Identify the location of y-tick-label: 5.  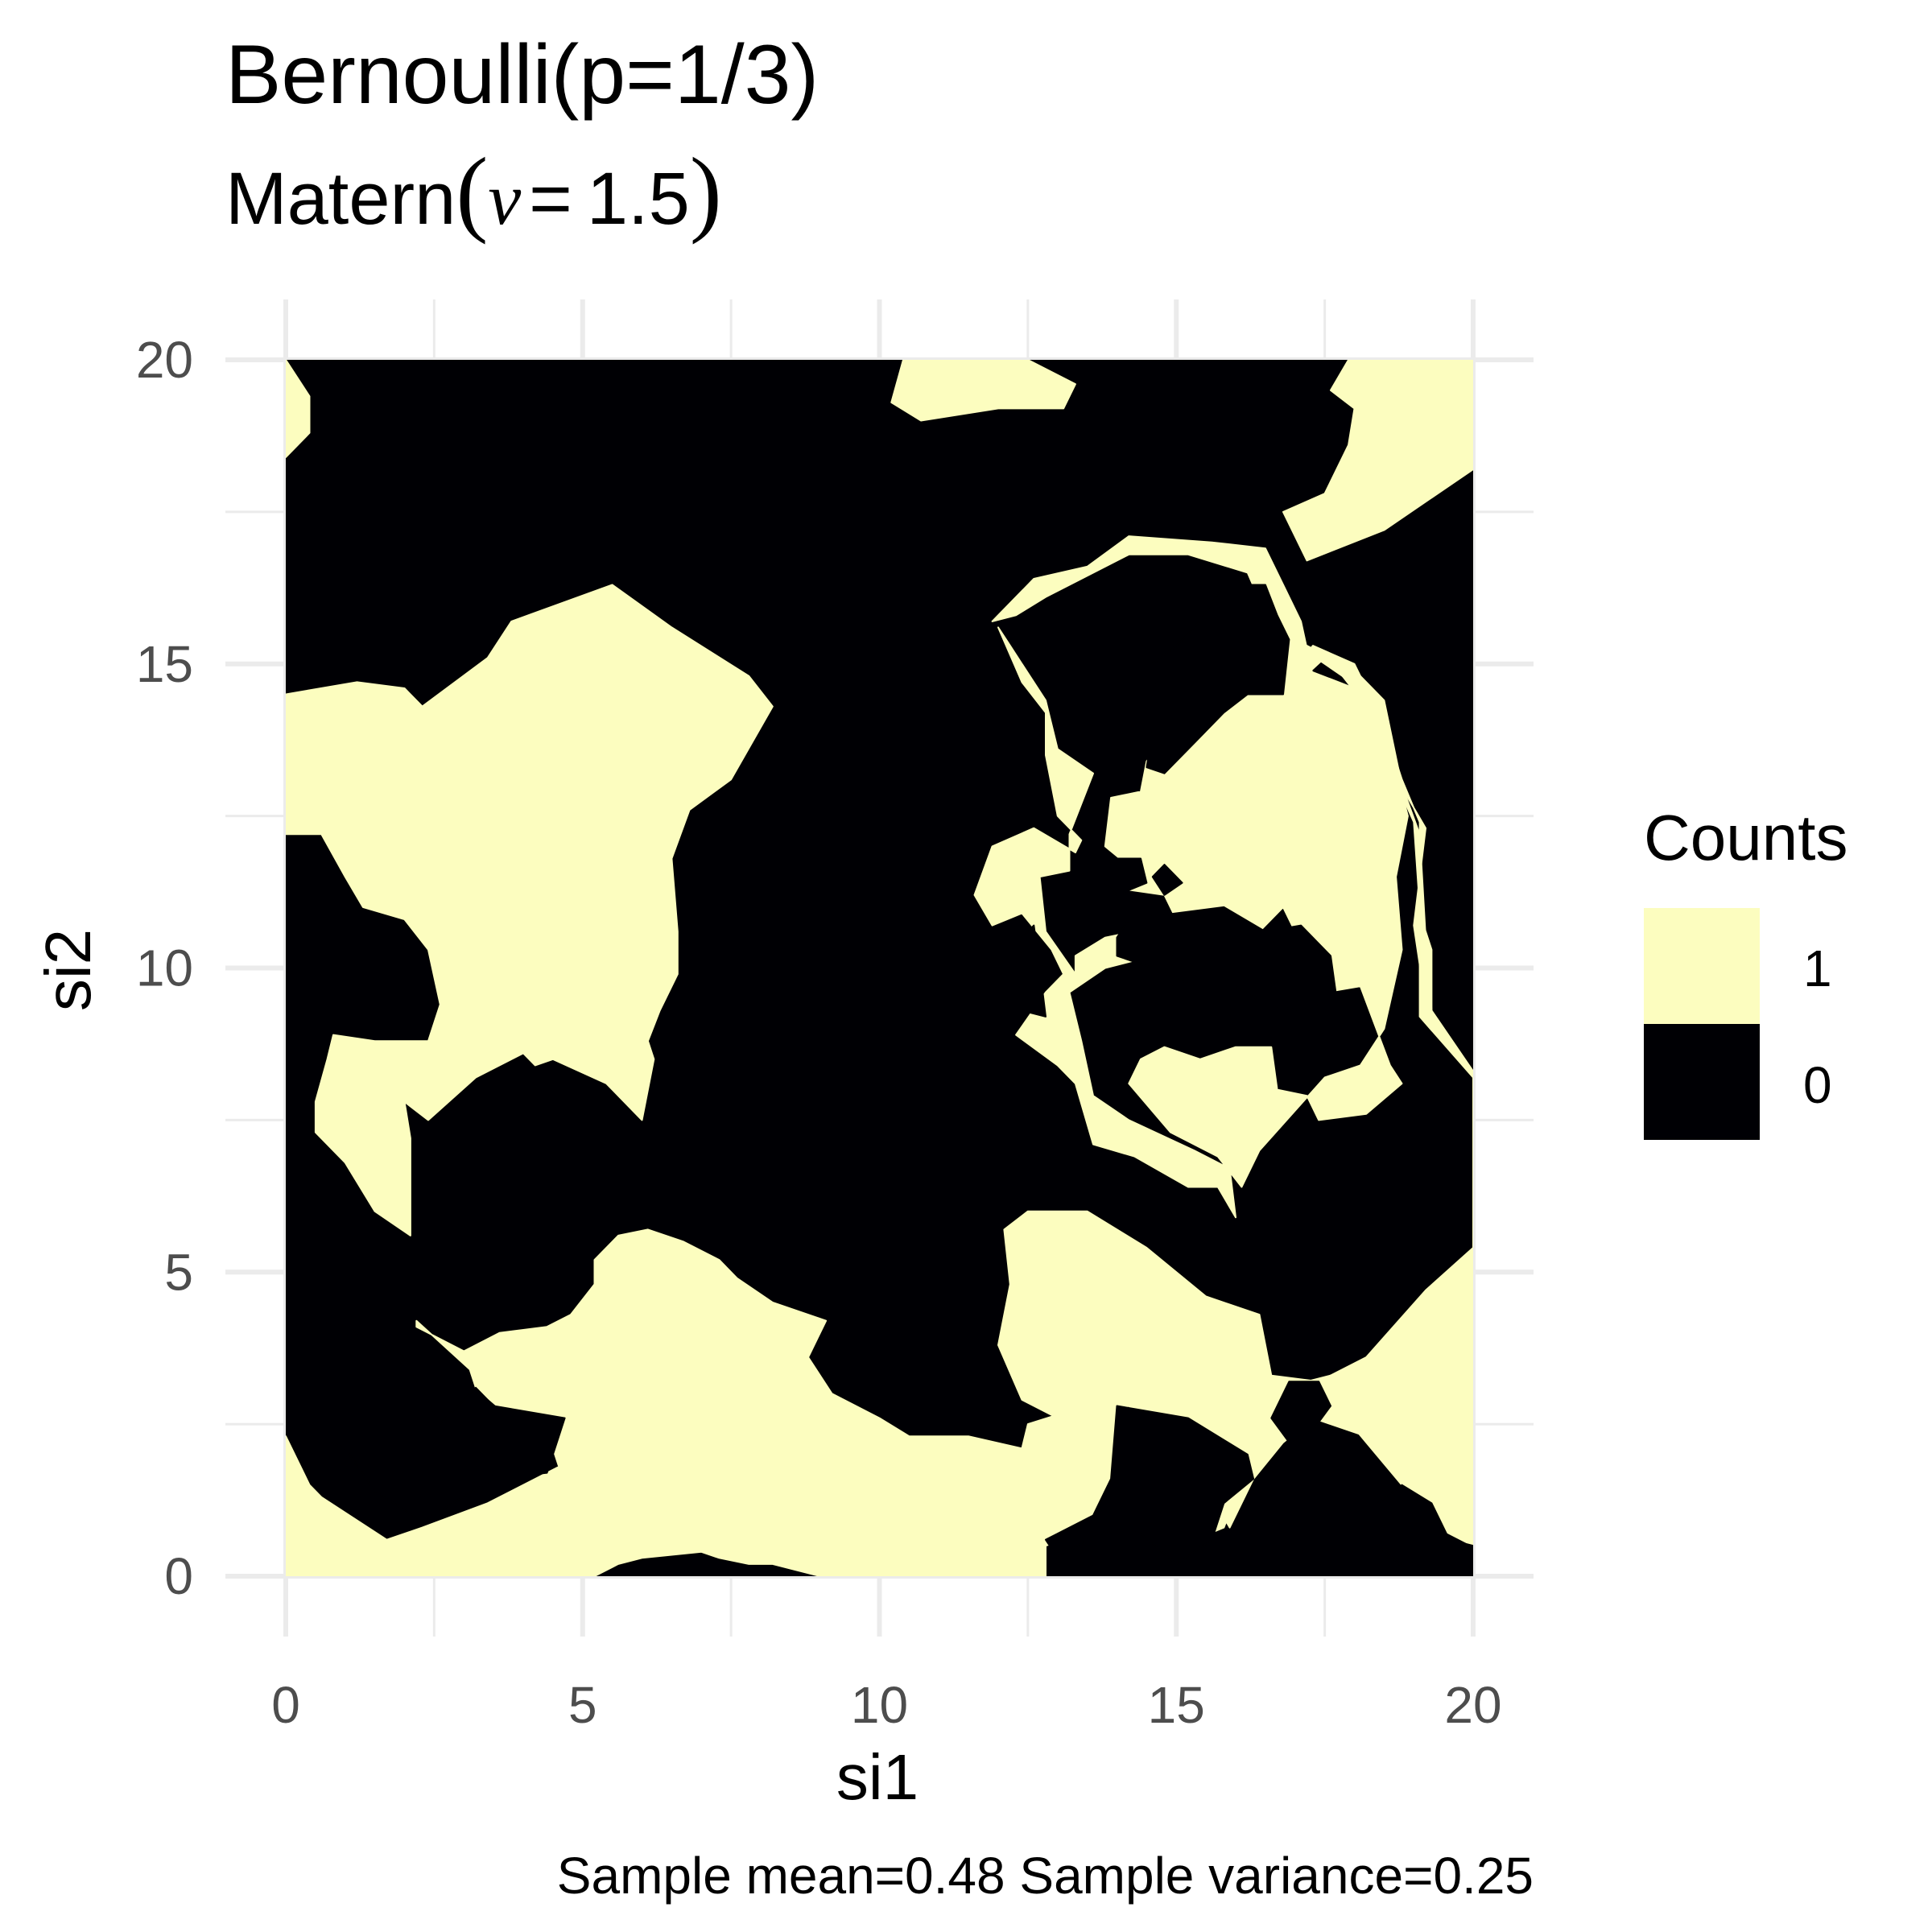
(178, 1272).